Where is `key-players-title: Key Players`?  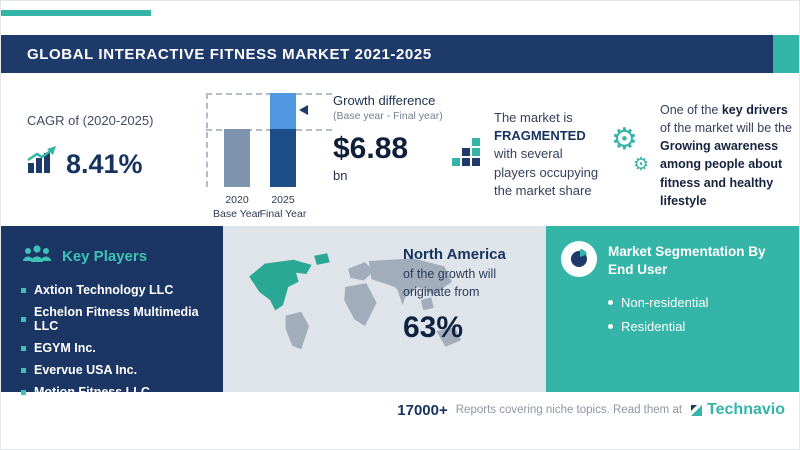
key-players-title: Key Players is located at coordinates (105, 256).